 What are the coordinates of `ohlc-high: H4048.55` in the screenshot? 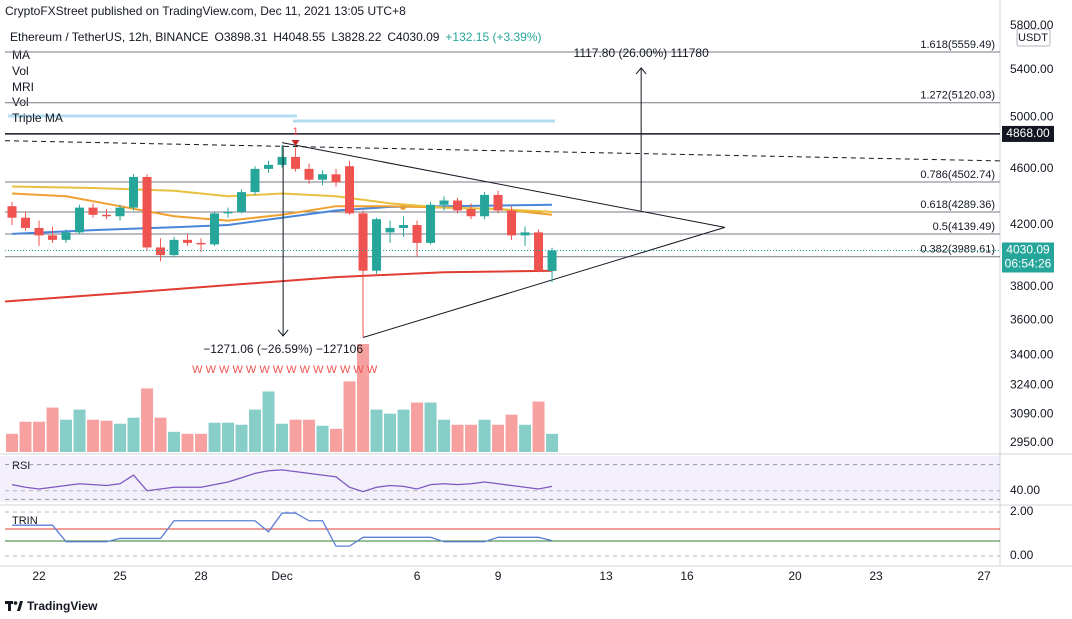 It's located at (299, 37).